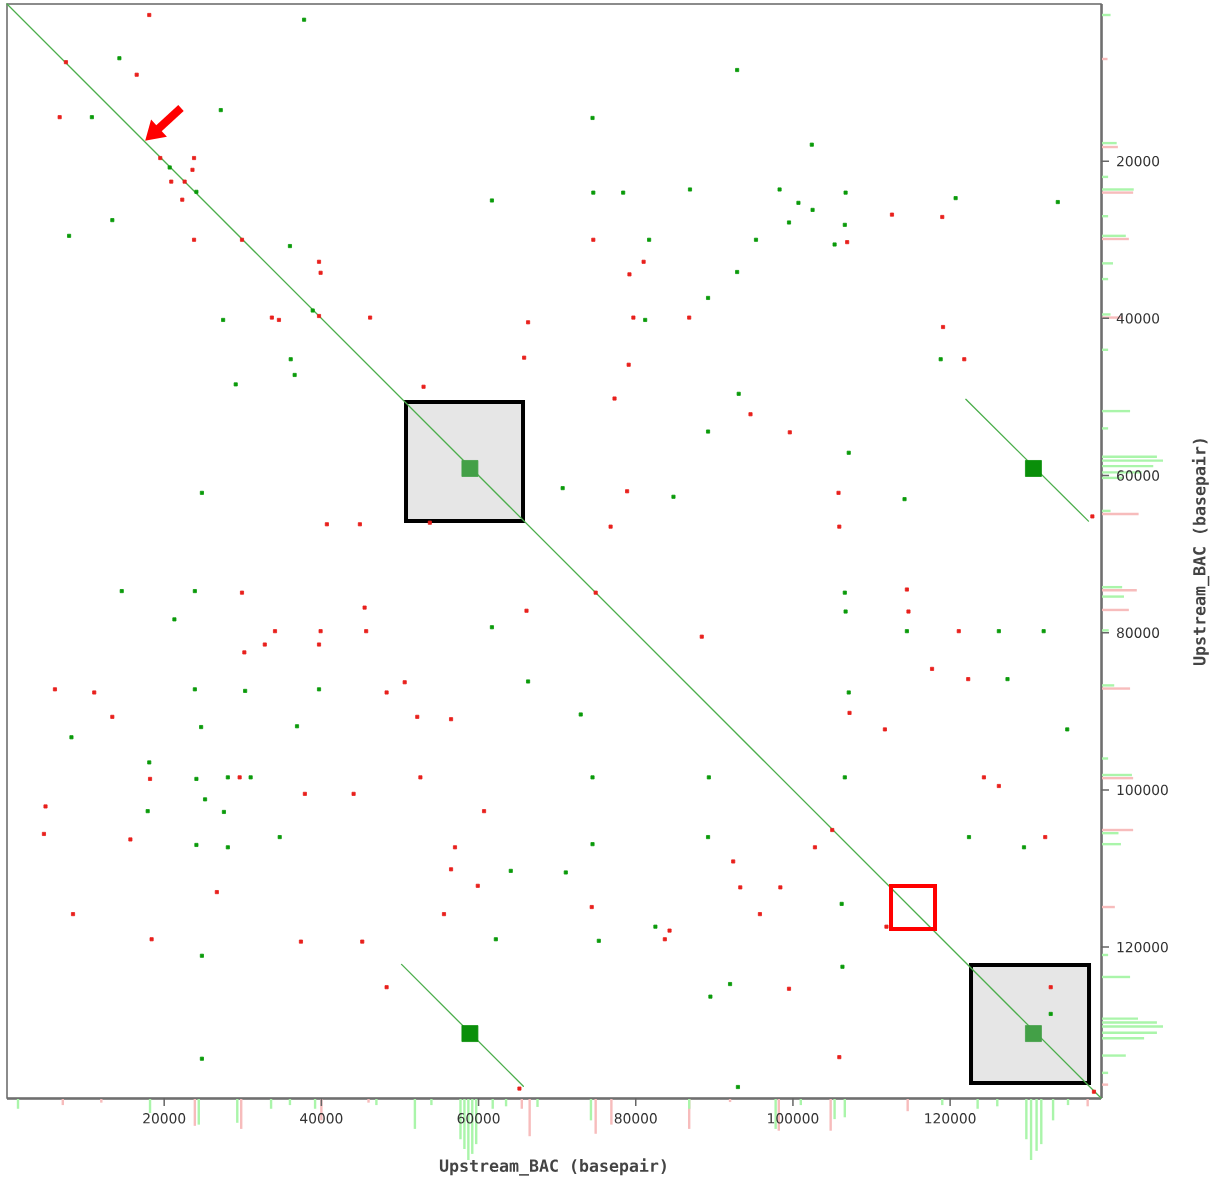 The height and width of the screenshot is (1181, 1213). What do you see at coordinates (478, 1118) in the screenshot?
I see `x-tick-label: 60000` at bounding box center [478, 1118].